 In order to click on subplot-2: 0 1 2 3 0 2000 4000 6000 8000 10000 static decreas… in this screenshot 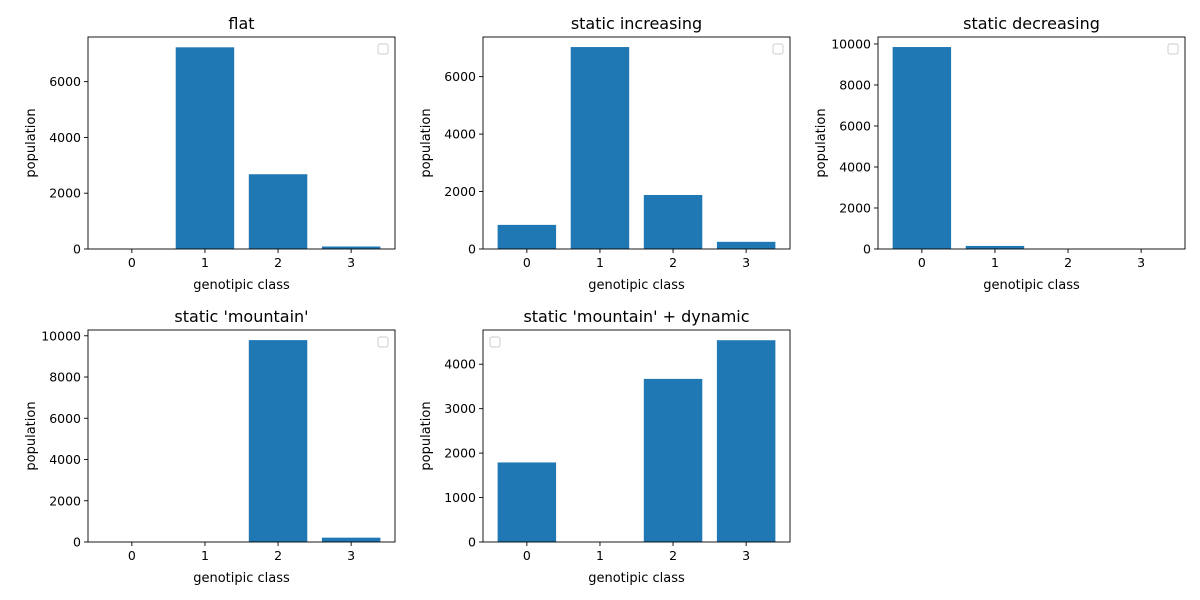, I will do `click(1000, 153)`.